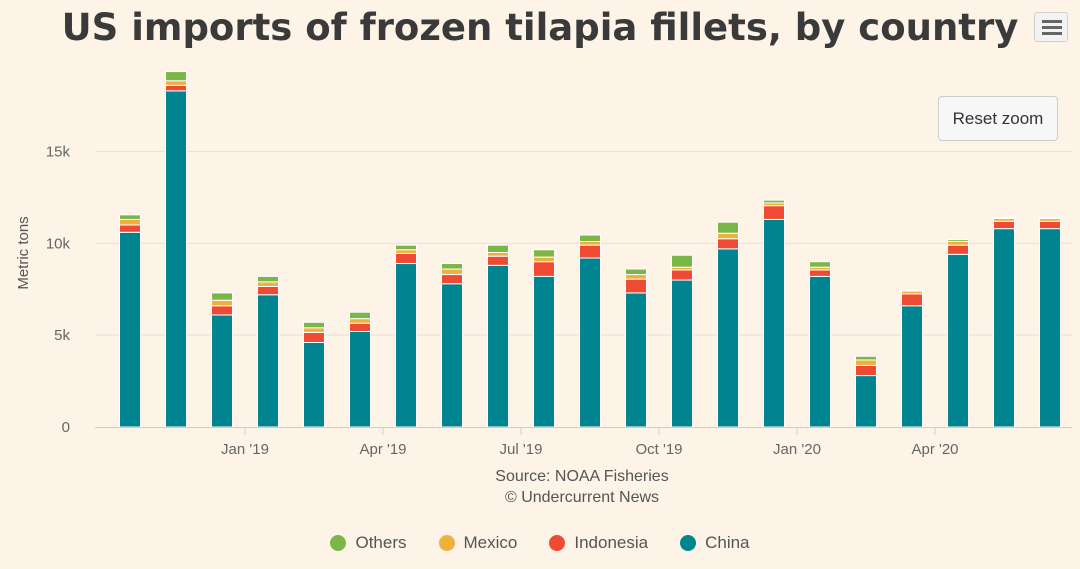 The width and height of the screenshot is (1080, 569). I want to click on legend-item-china: China, so click(715, 543).